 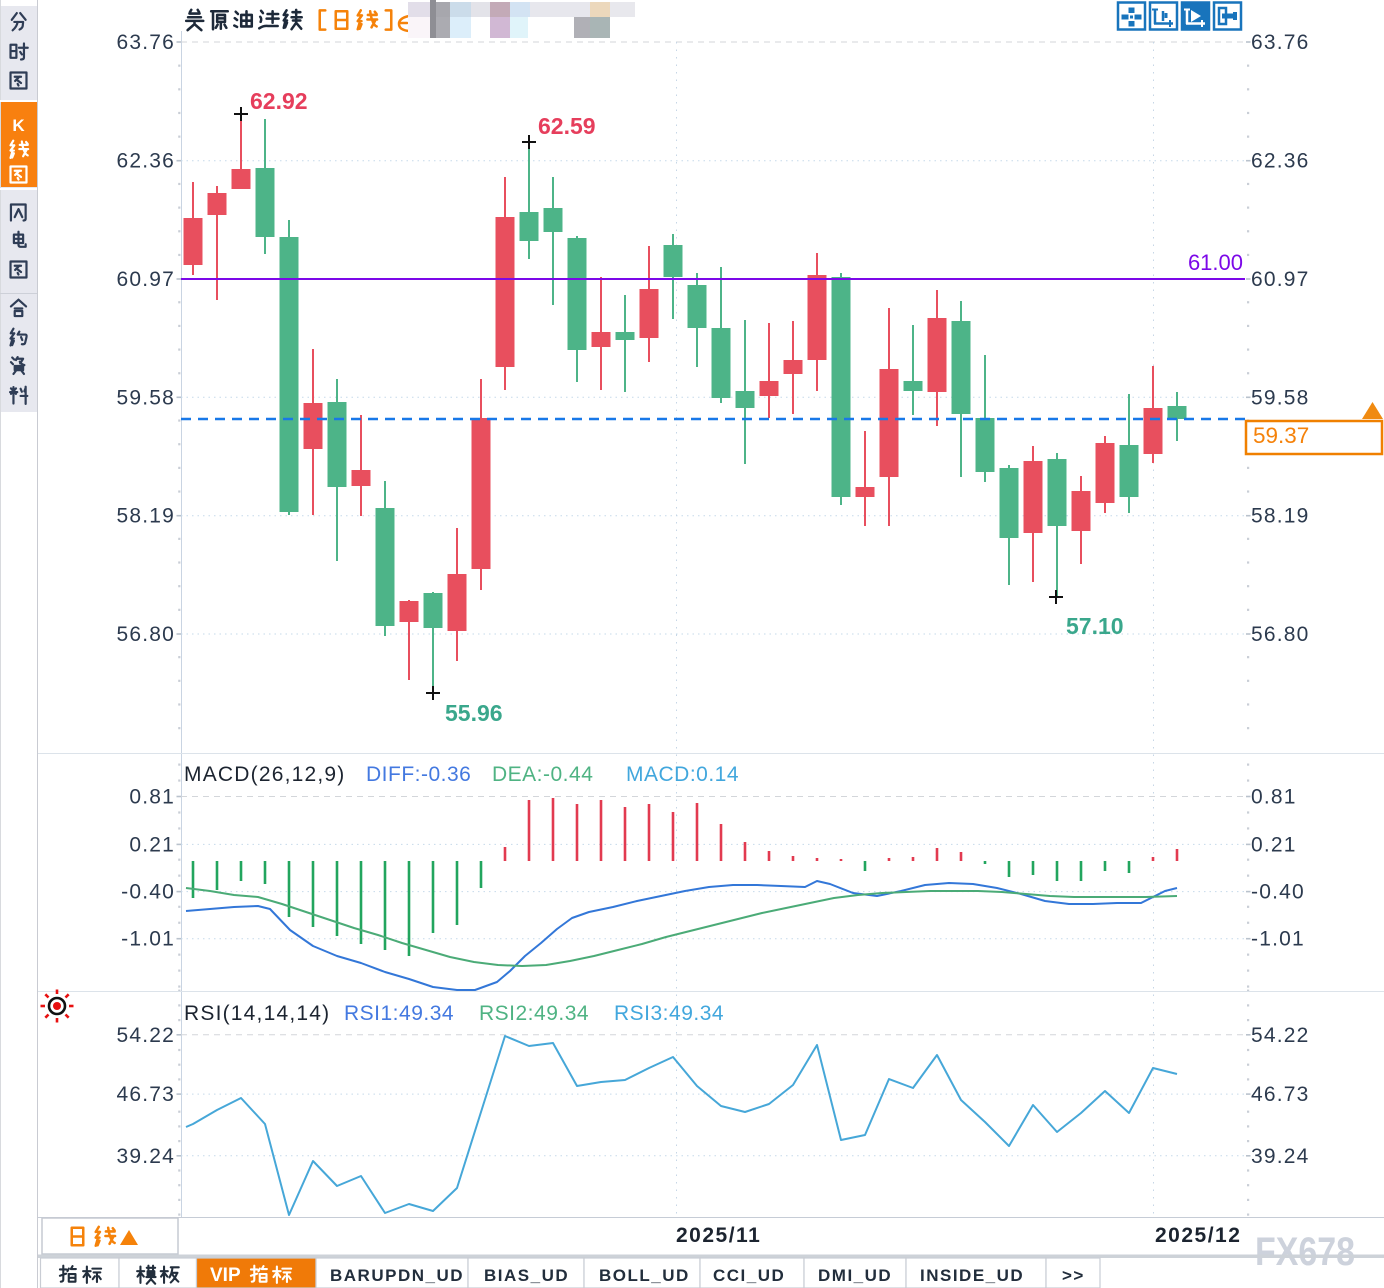 I want to click on svg-text: 2025/12, so click(x=1198, y=1235).